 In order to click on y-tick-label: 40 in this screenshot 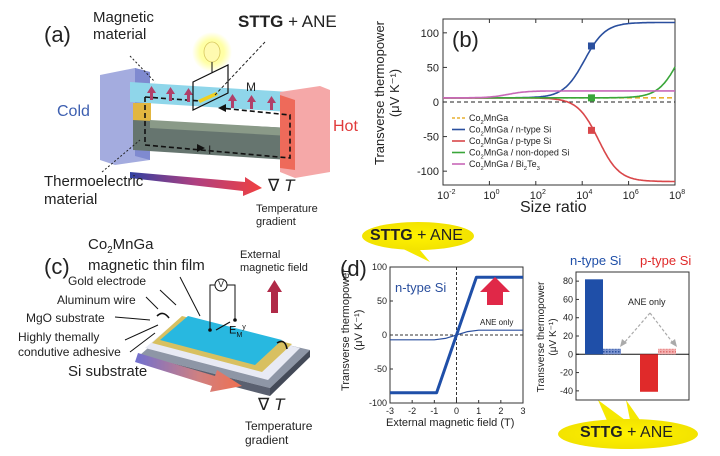, I will do `click(568, 318)`.